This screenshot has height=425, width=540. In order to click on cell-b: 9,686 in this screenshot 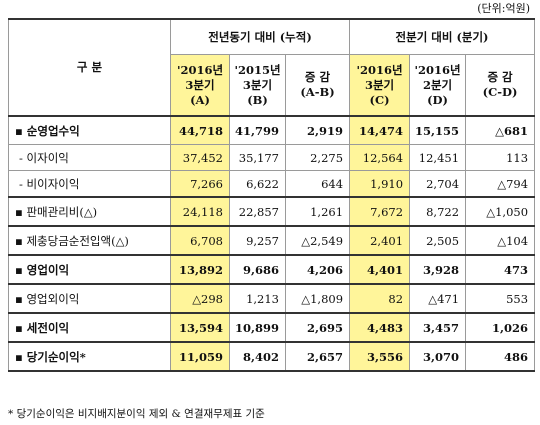, I will do `click(257, 269)`.